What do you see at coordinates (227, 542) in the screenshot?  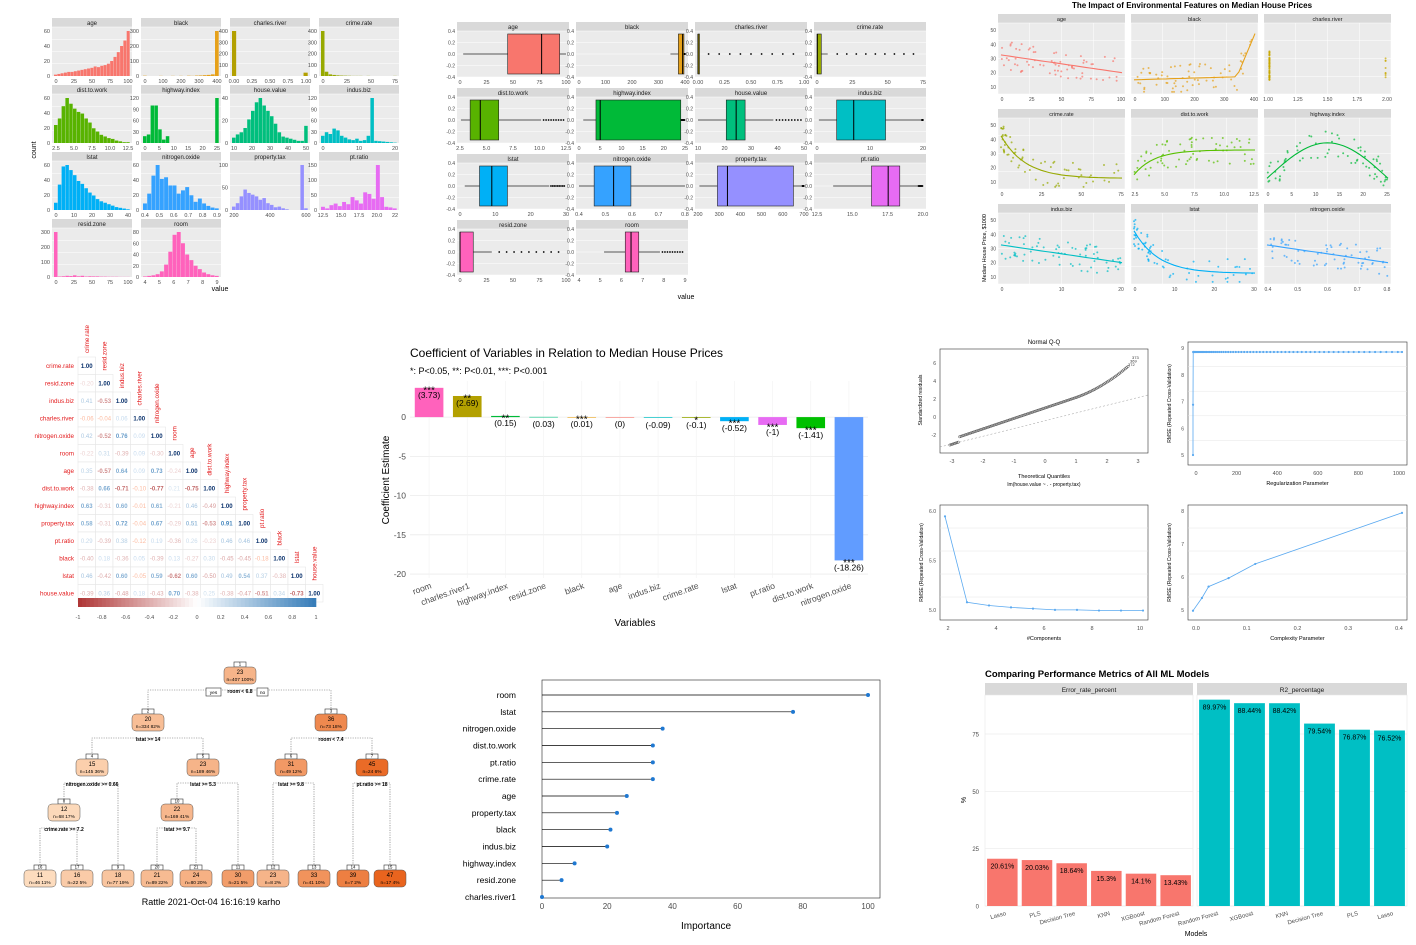 I see `cell-value: 0.46` at bounding box center [227, 542].